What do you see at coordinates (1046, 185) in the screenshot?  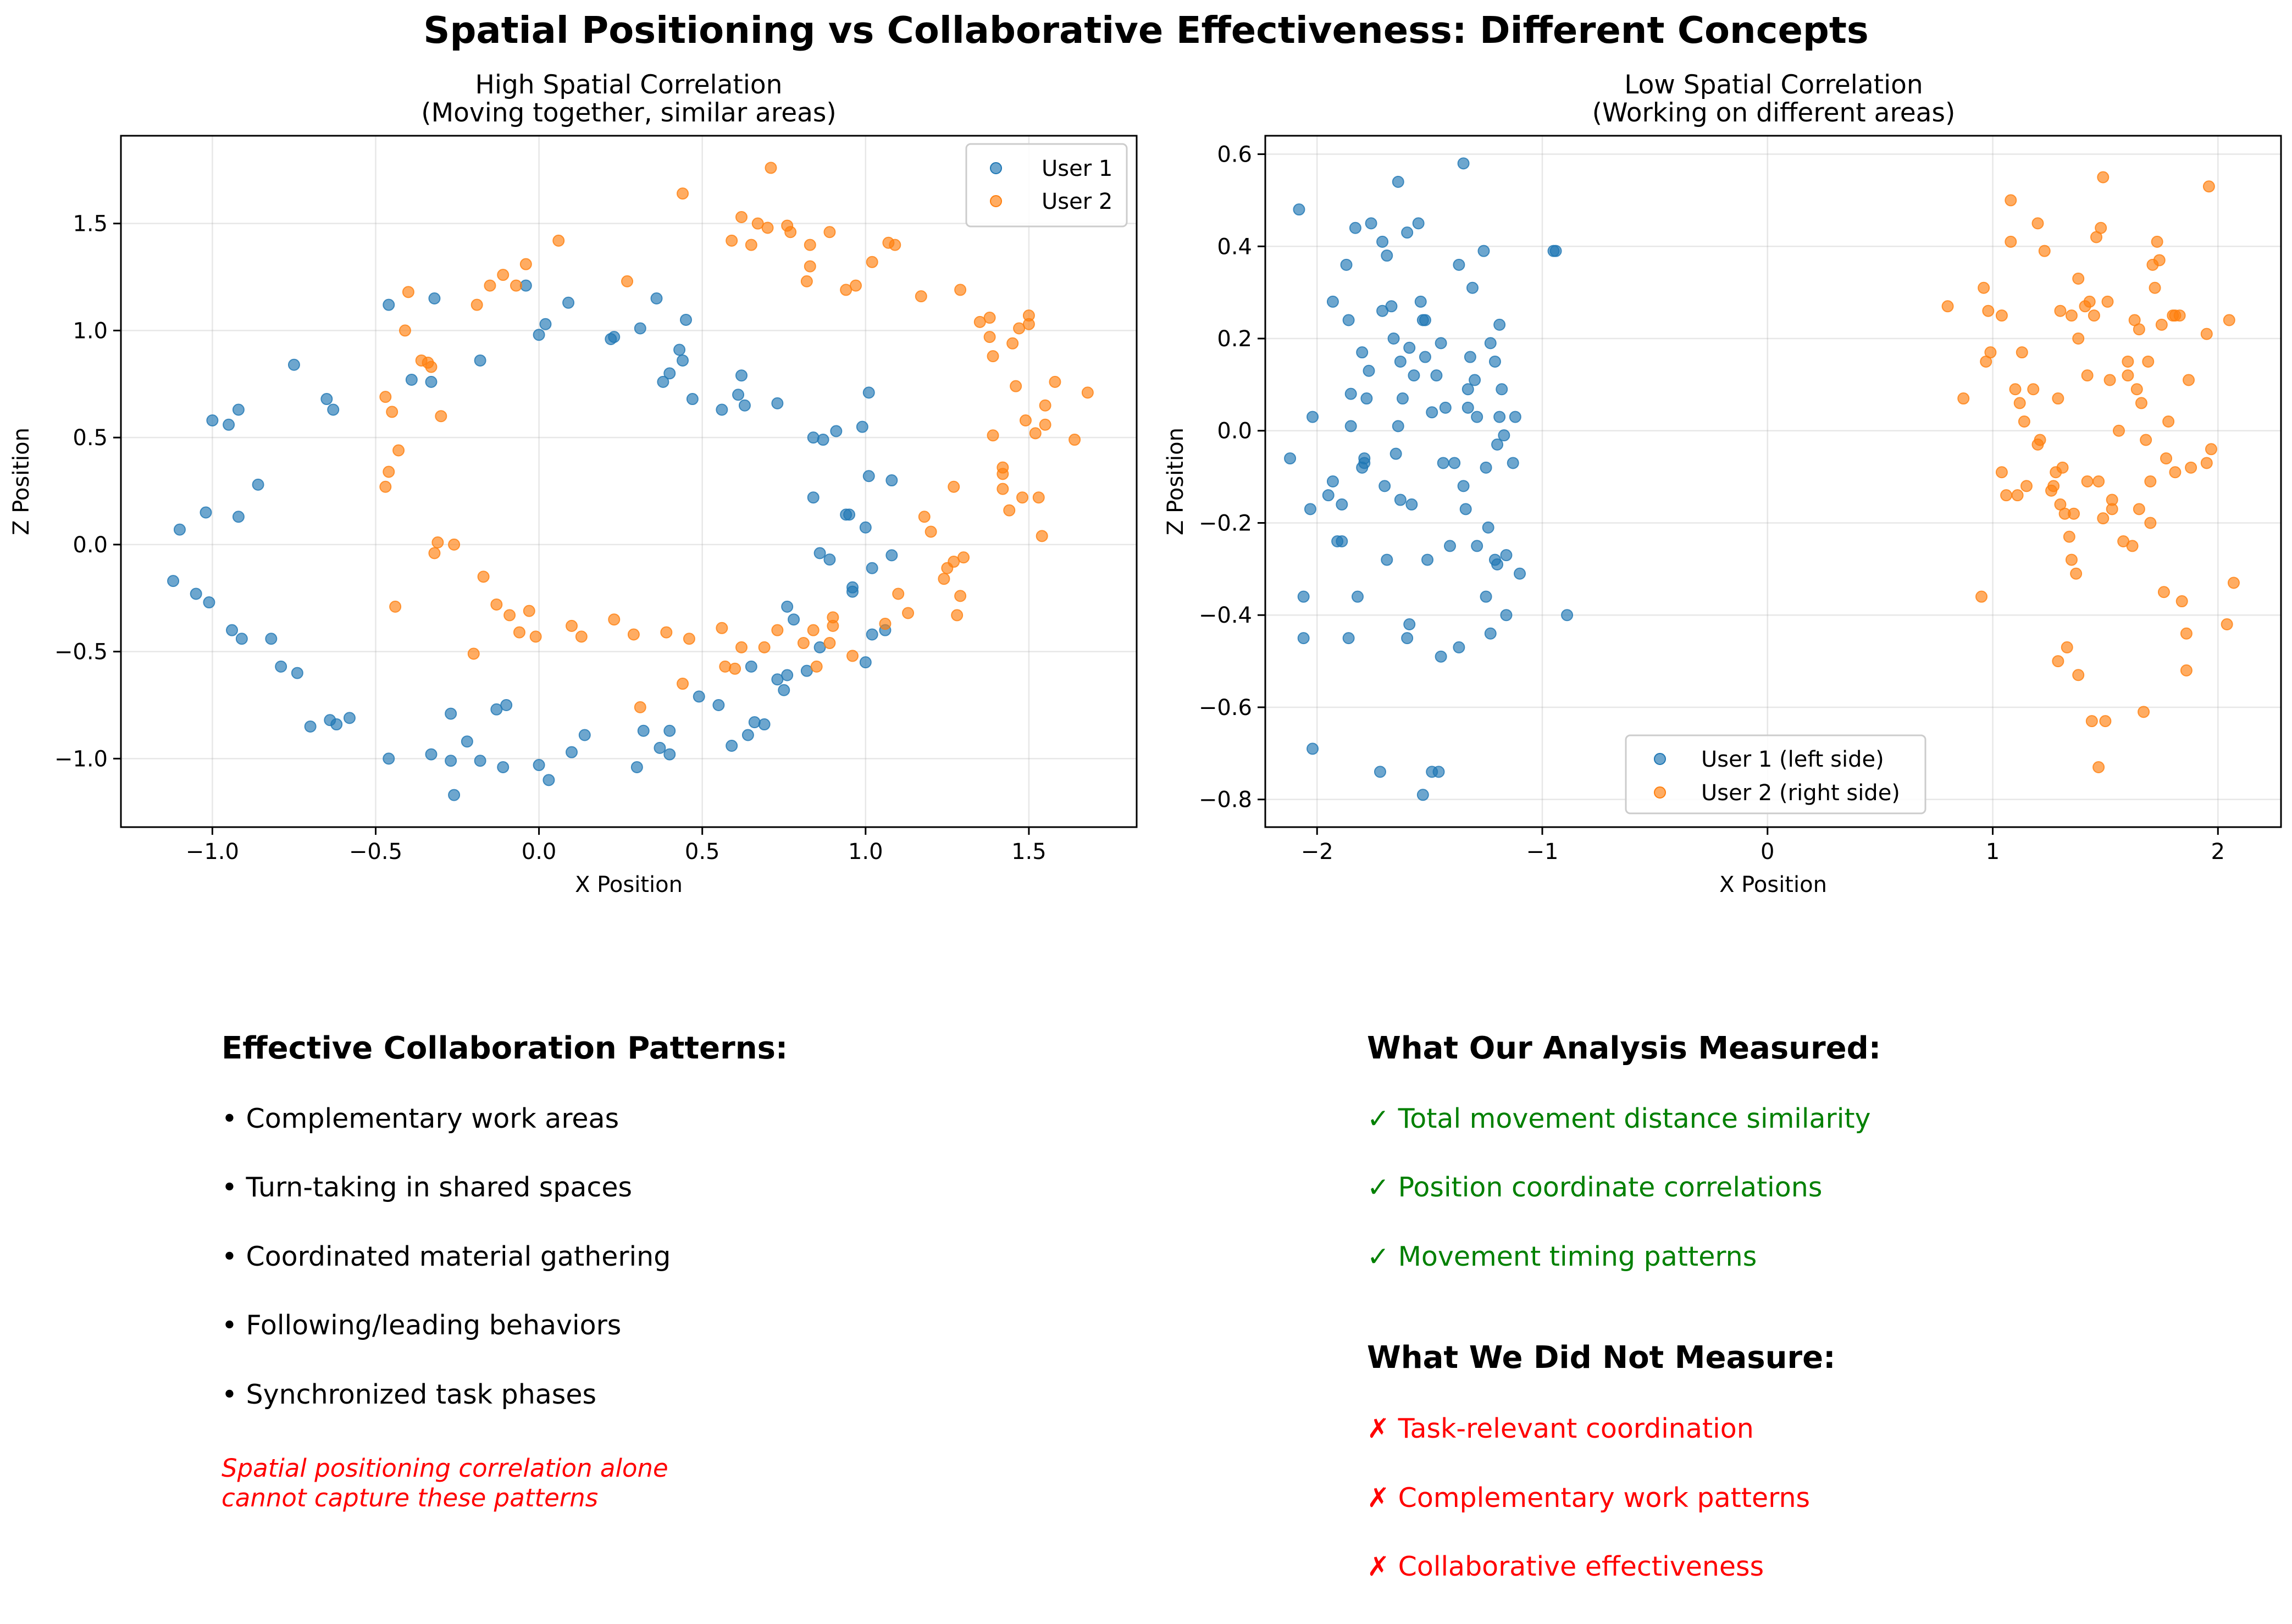 I see `chart1-legend: User 1 User 2` at bounding box center [1046, 185].